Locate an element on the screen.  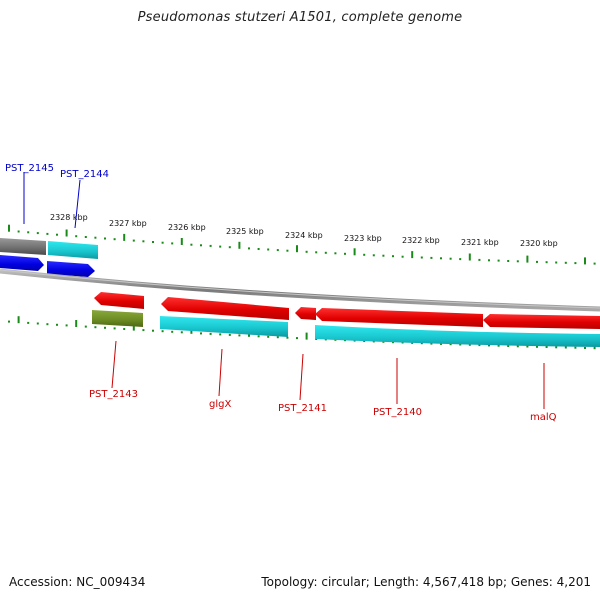
ruler-label: 2328 kbp is located at coordinates (69, 217).